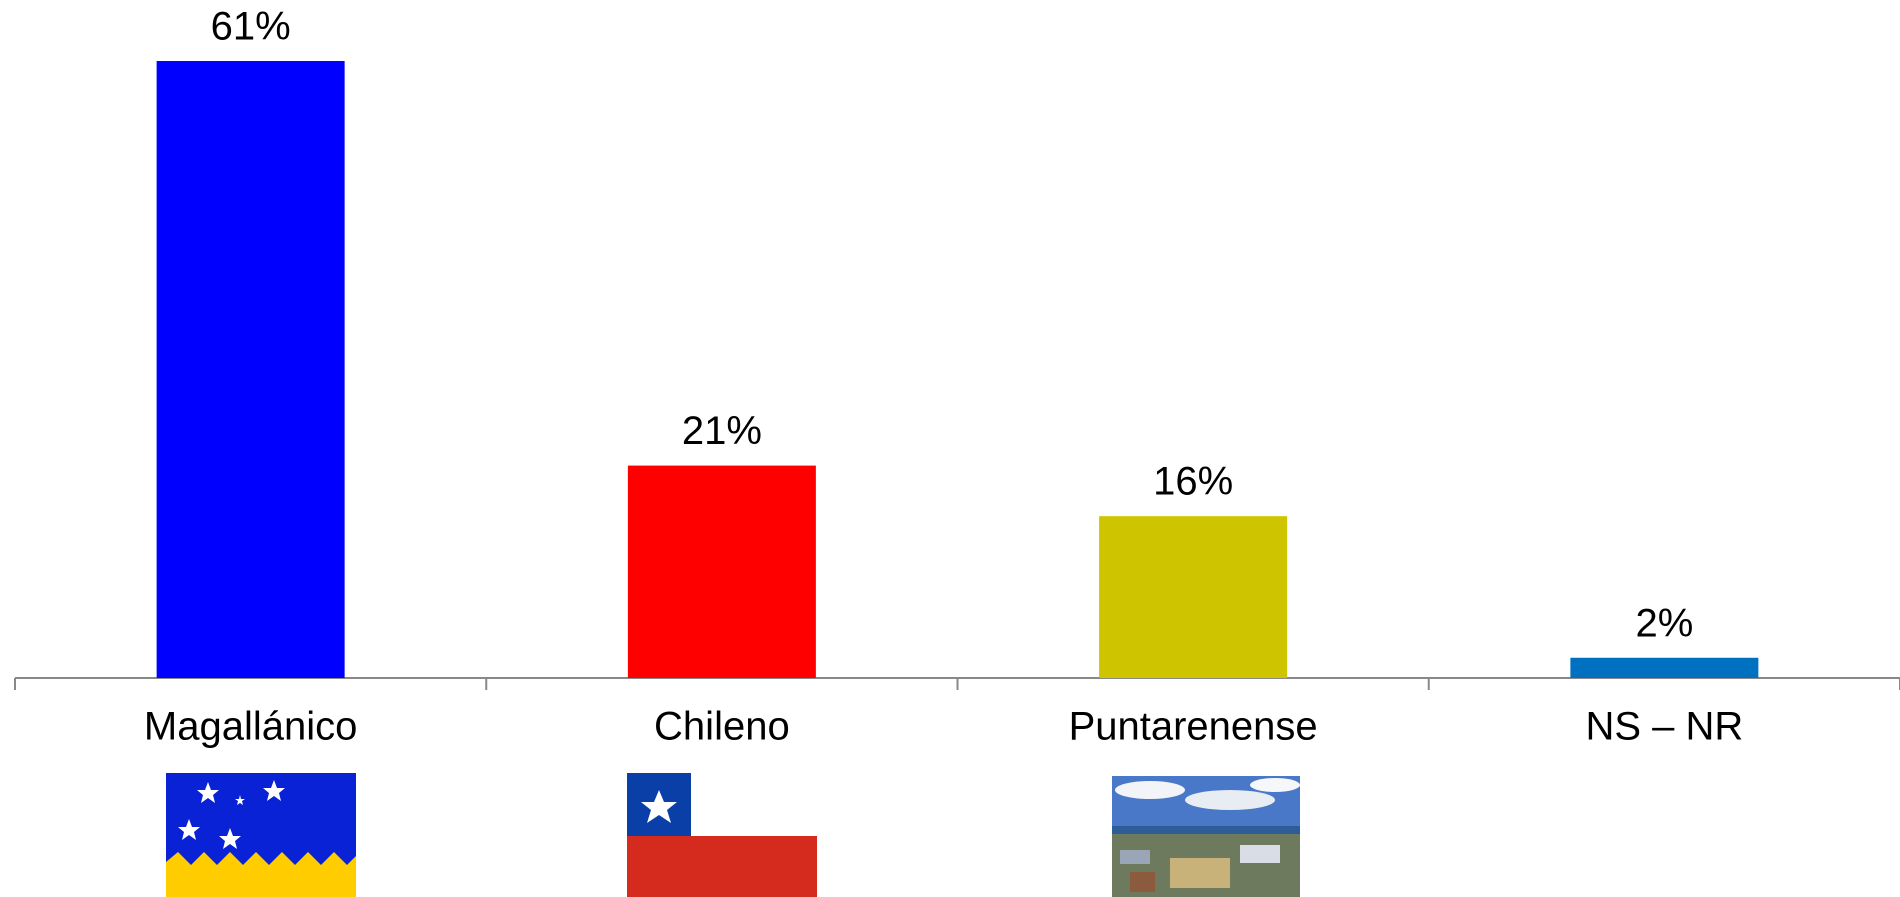 This screenshot has height=897, width=1900. Describe the element at coordinates (1206, 836) in the screenshot. I see `city-photo` at that location.